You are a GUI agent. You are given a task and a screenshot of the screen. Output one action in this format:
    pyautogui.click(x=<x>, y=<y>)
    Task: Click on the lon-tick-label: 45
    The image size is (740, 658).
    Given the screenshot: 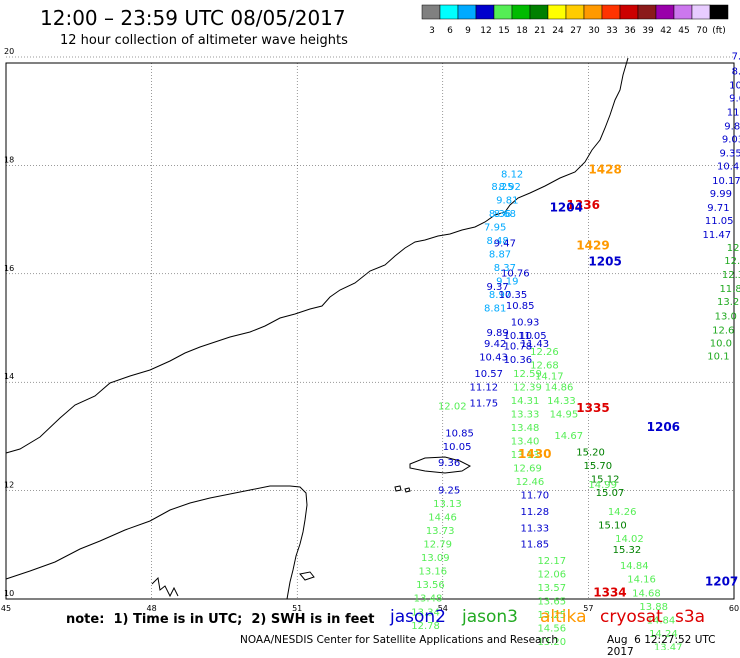 What is the action you would take?
    pyautogui.click(x=6, y=608)
    